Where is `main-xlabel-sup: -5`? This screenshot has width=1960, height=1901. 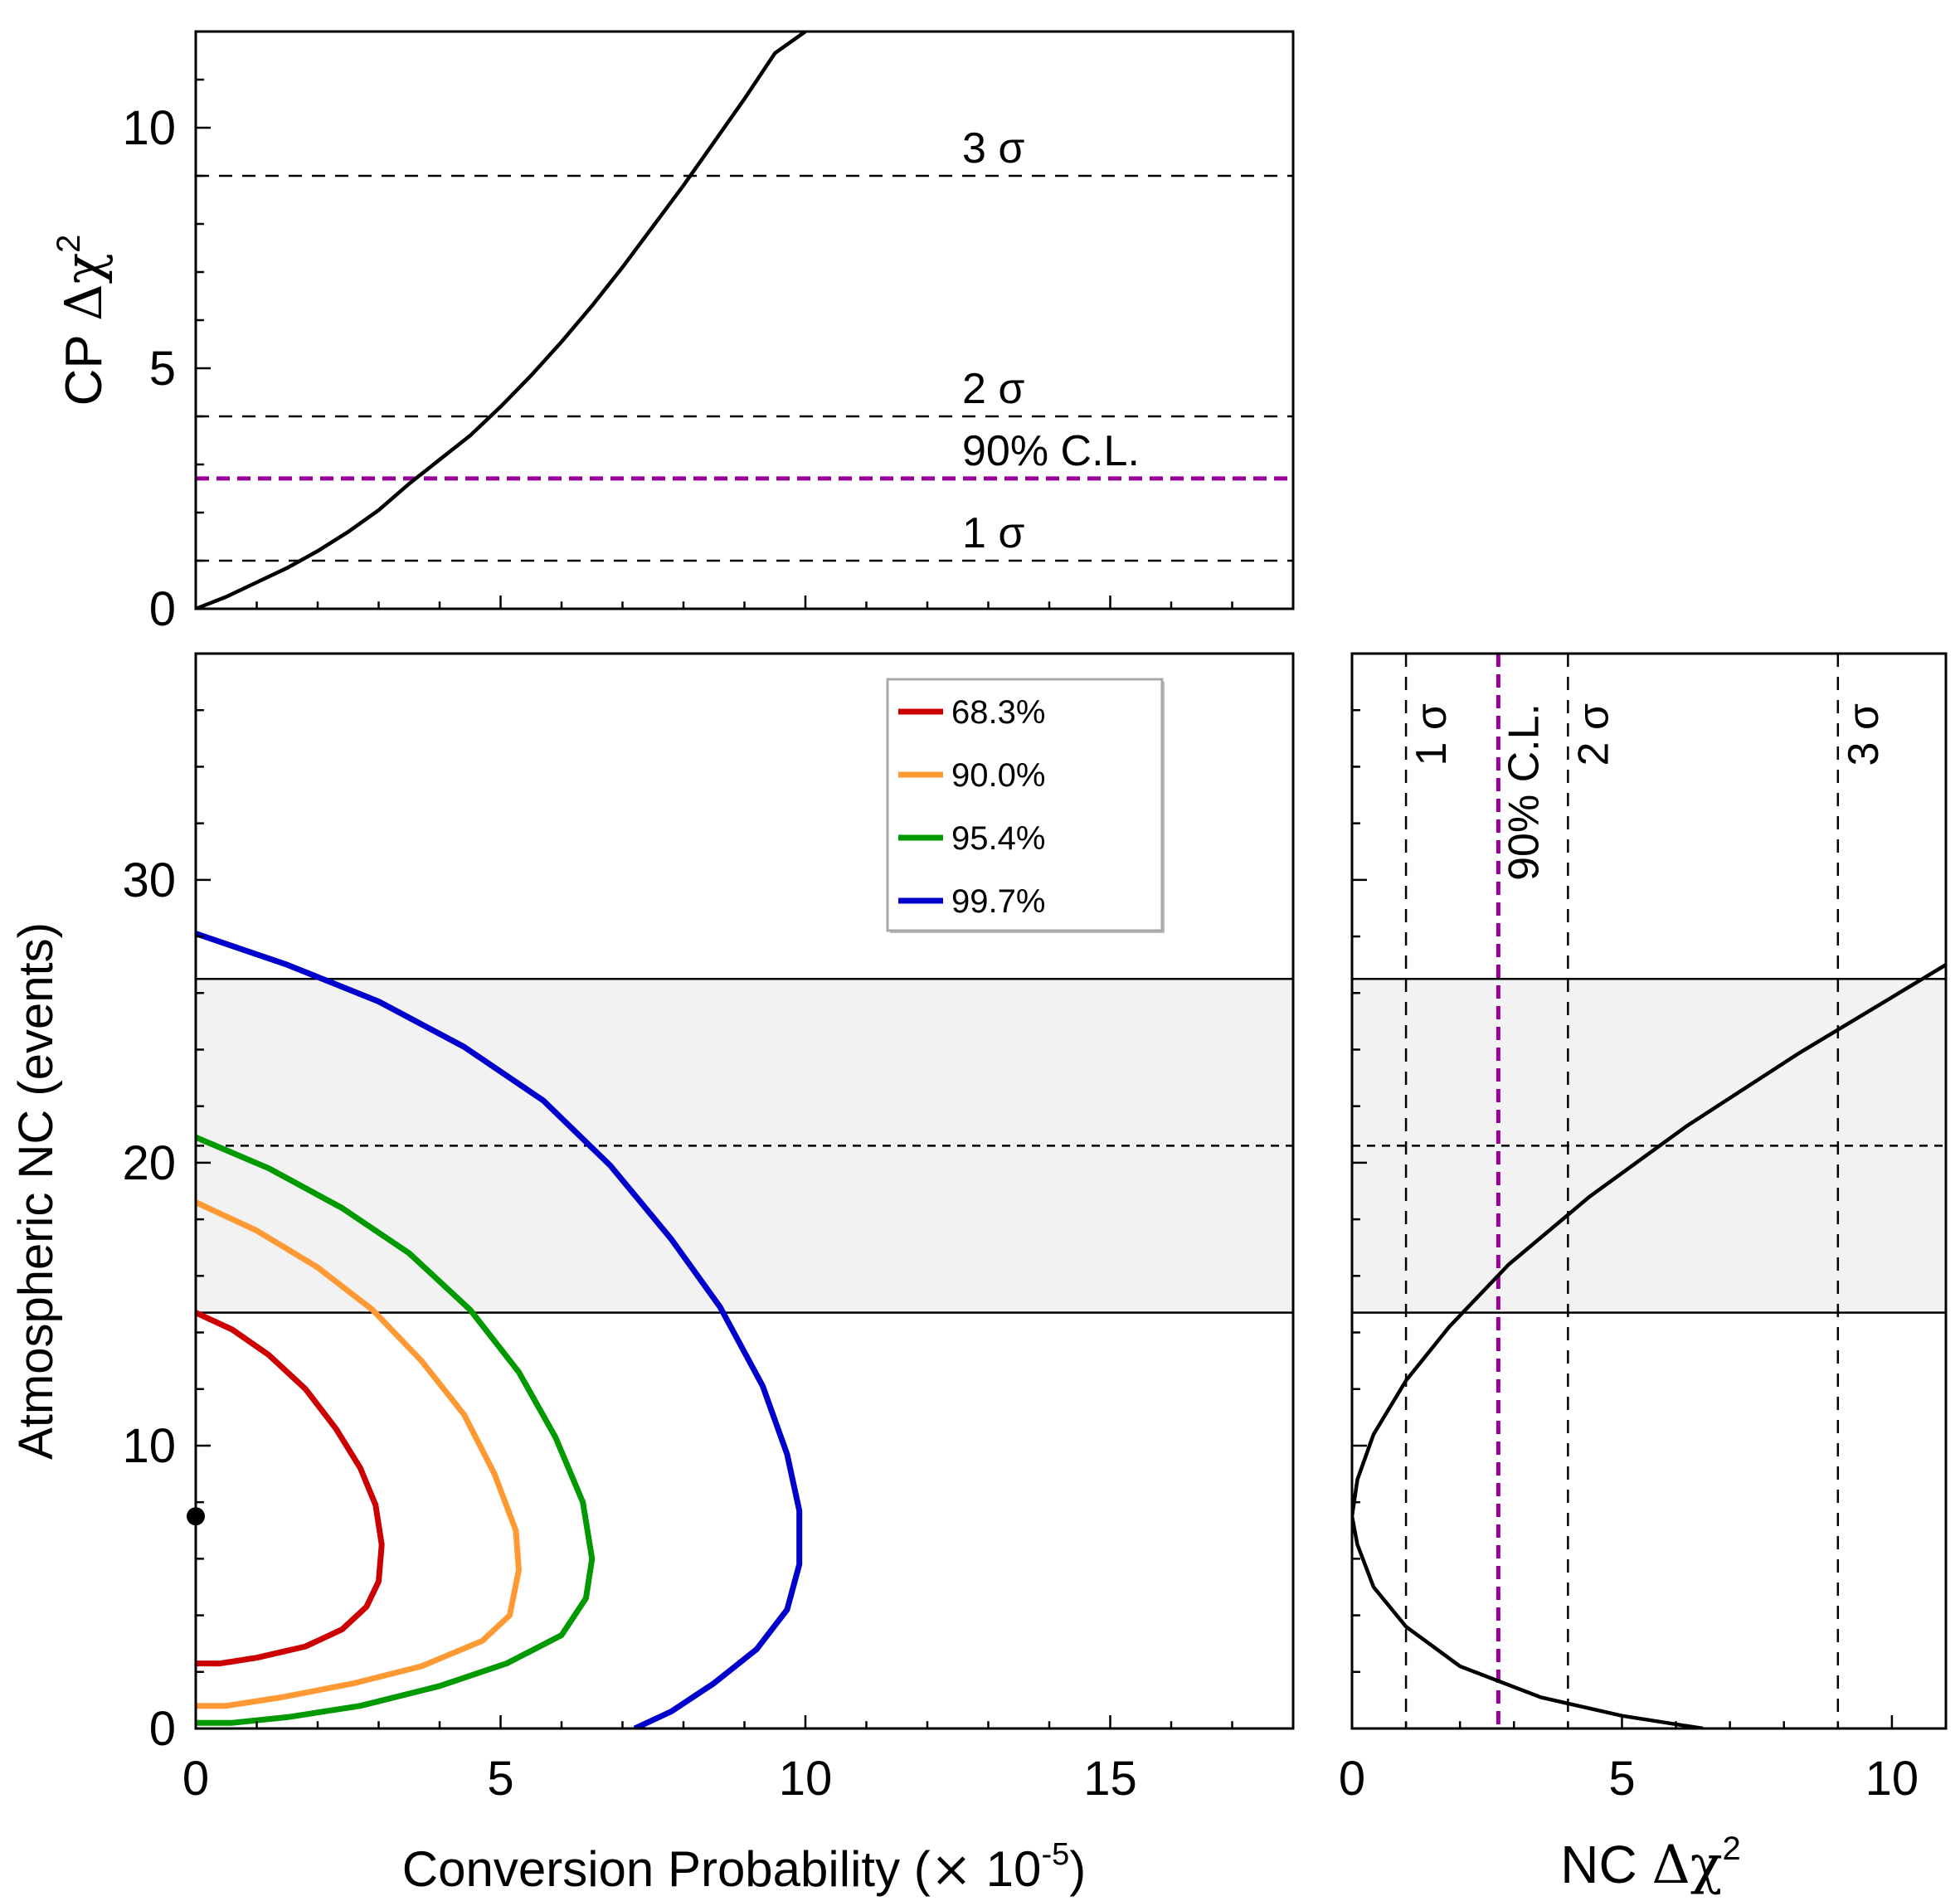 main-xlabel-sup: -5 is located at coordinates (1055, 1855).